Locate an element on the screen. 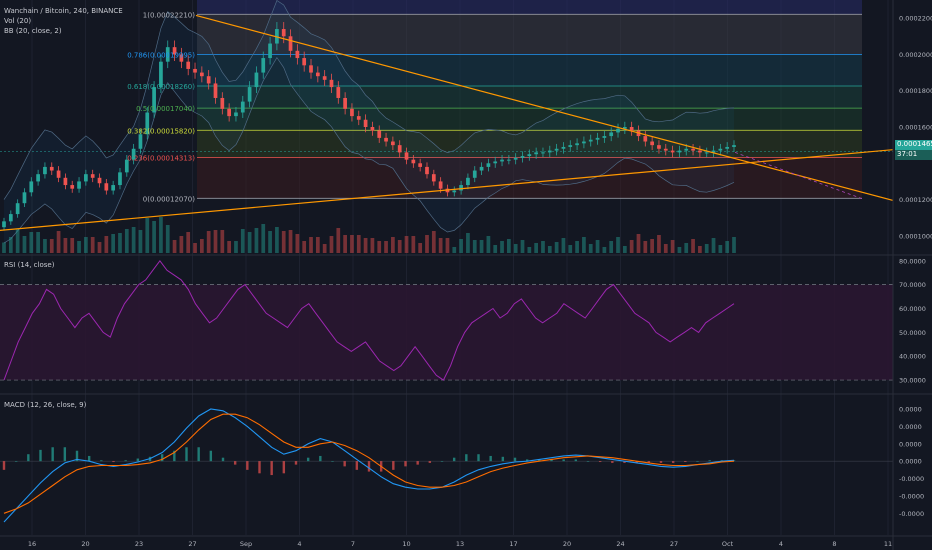 The height and width of the screenshot is (550, 932). volume-legend: Vol (20) is located at coordinates (18, 21).